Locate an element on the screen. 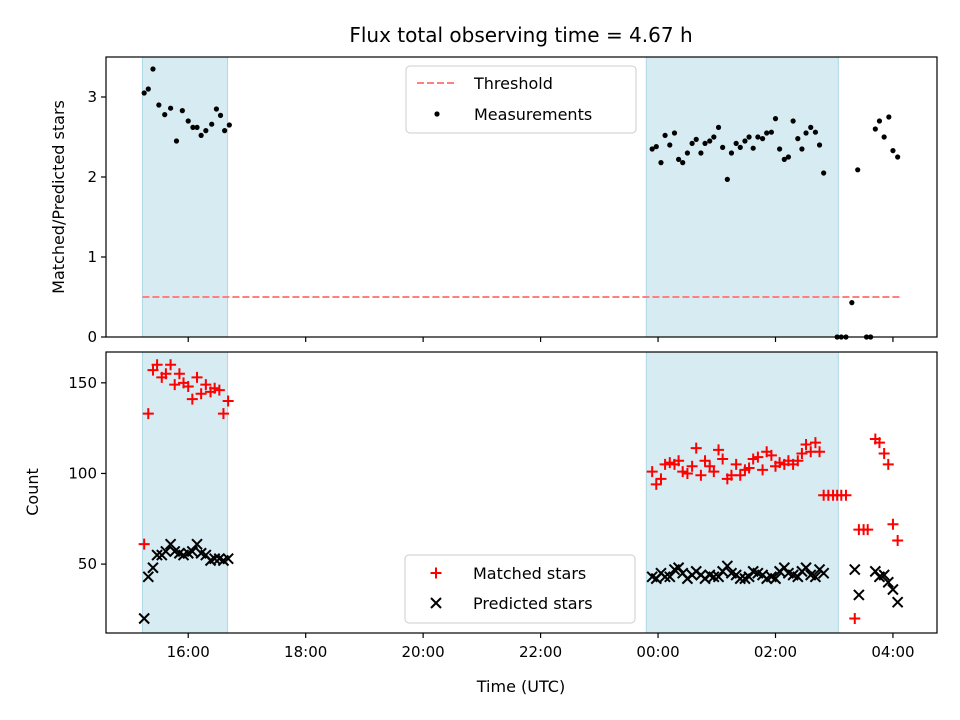  y-tick-label: 50 is located at coordinates (87, 564).